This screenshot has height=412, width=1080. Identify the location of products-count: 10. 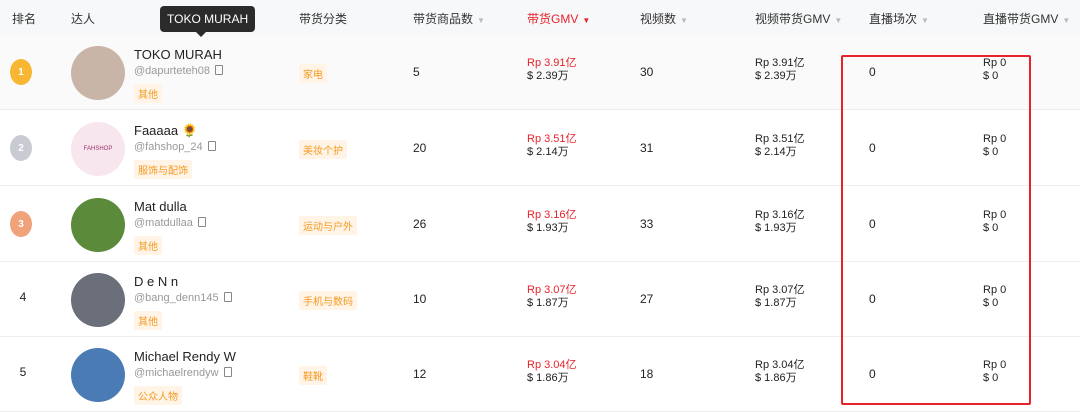
(420, 299).